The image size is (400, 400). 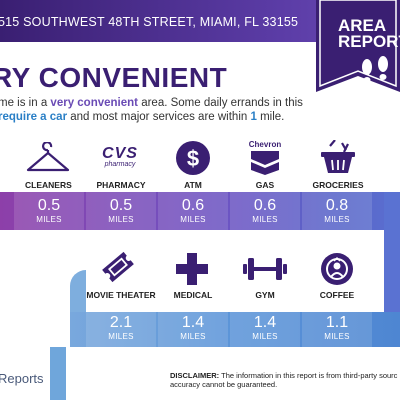 I want to click on band-connector-bottom, so click(x=58, y=373).